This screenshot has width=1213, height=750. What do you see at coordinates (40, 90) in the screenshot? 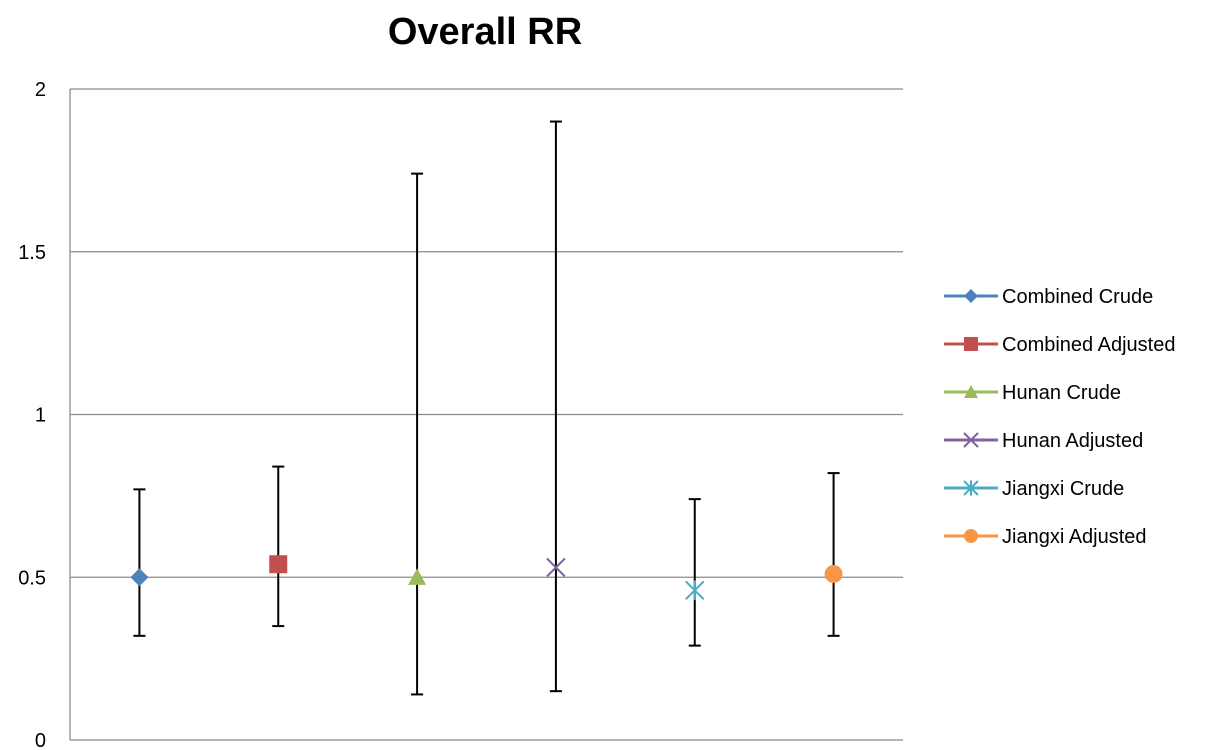
I see `y-tick-label: 2` at bounding box center [40, 90].